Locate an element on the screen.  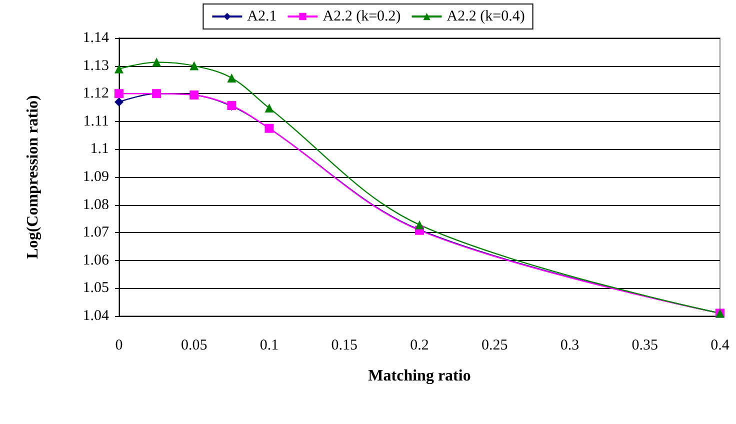
x-axis-title: Matching ratio is located at coordinates (419, 376).